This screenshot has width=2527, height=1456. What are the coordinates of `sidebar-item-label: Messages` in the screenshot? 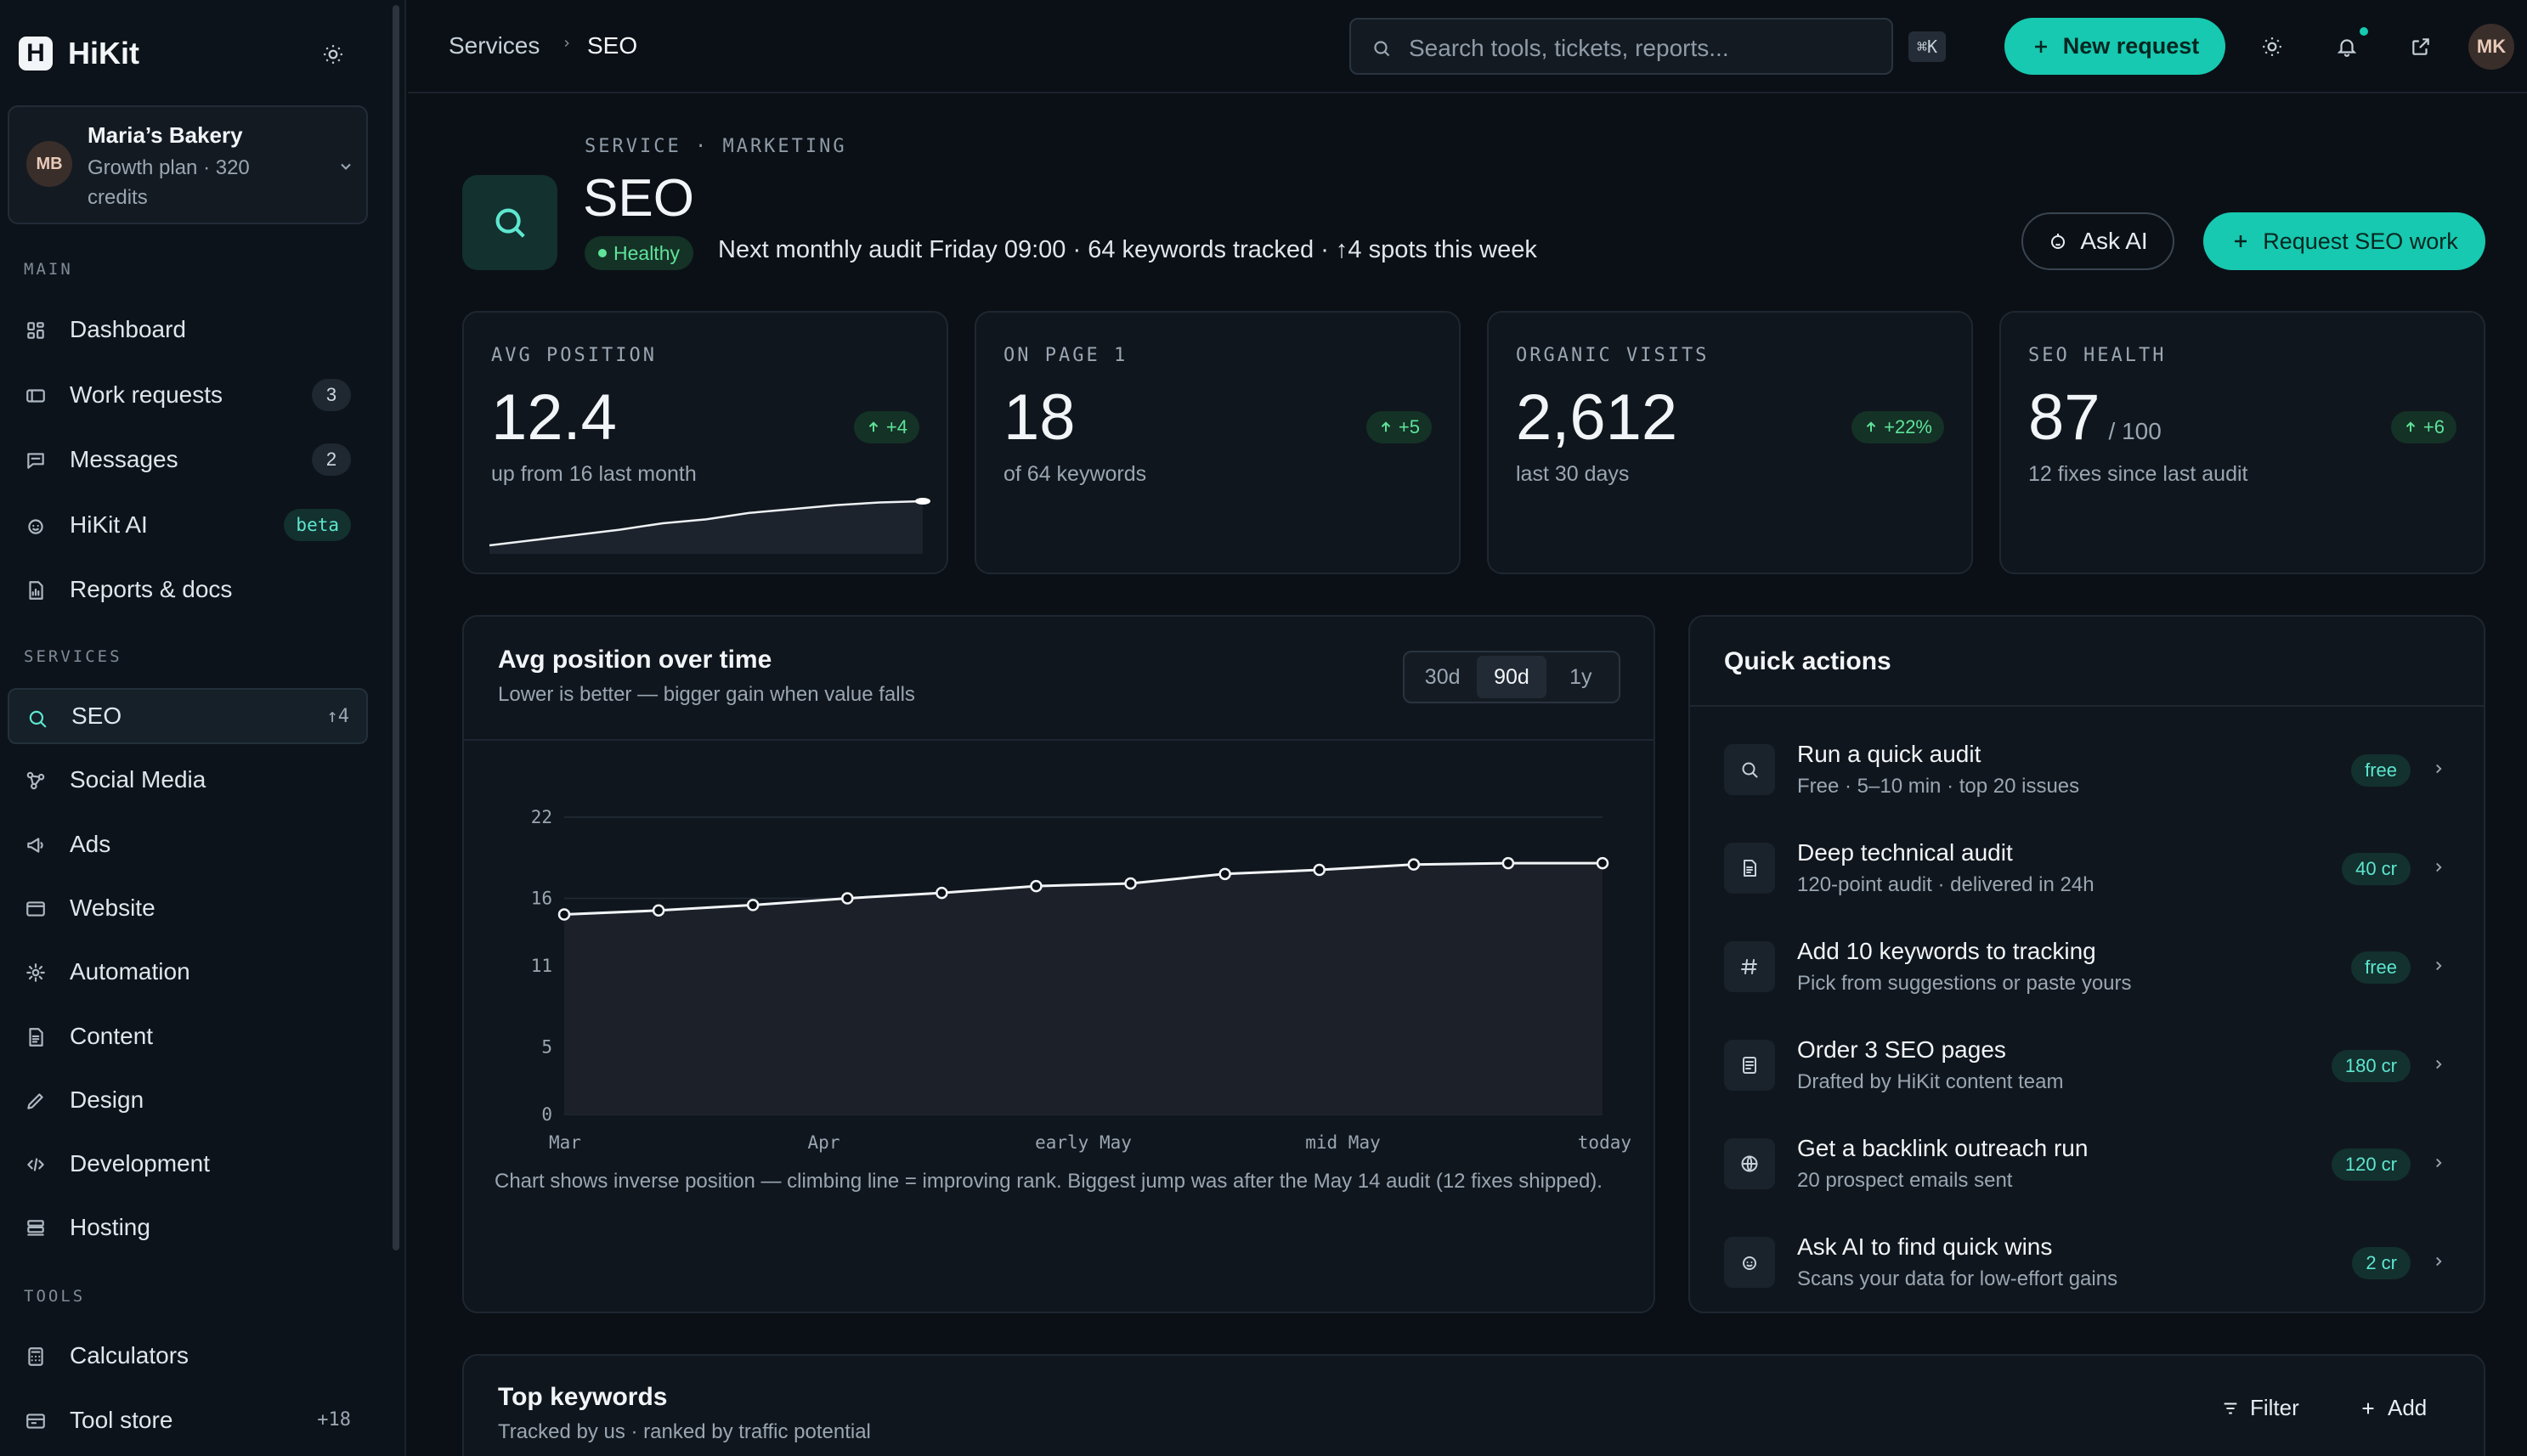 It's located at (124, 459).